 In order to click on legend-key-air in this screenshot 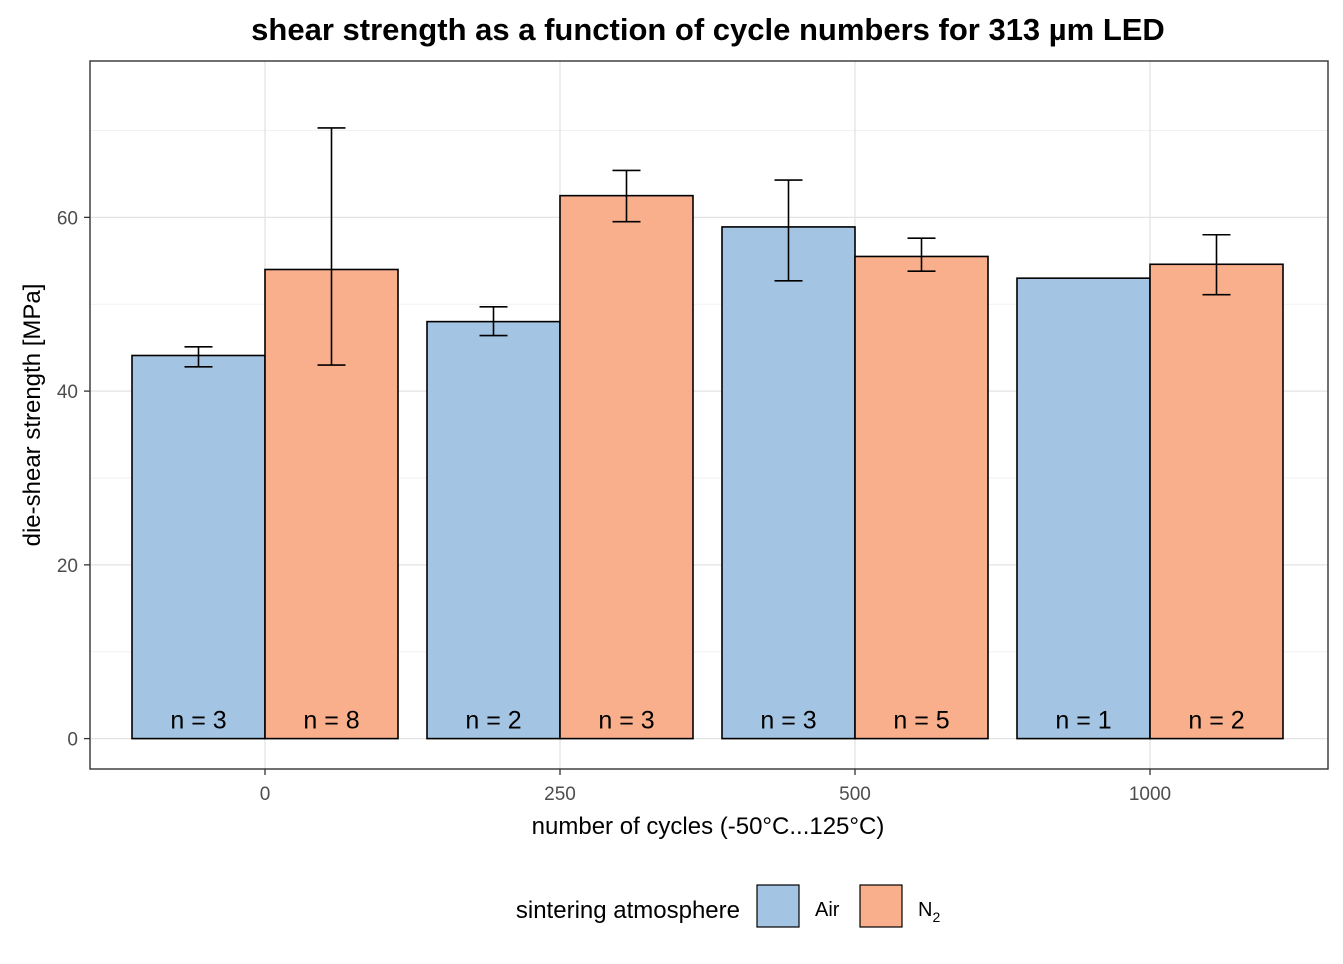, I will do `click(778, 906)`.